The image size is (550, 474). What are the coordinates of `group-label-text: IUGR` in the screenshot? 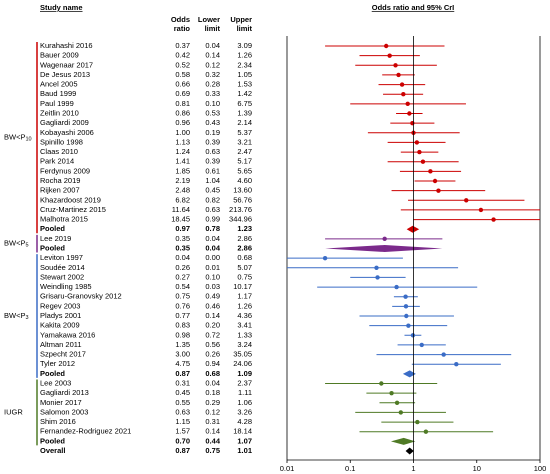 It's located at (13, 411).